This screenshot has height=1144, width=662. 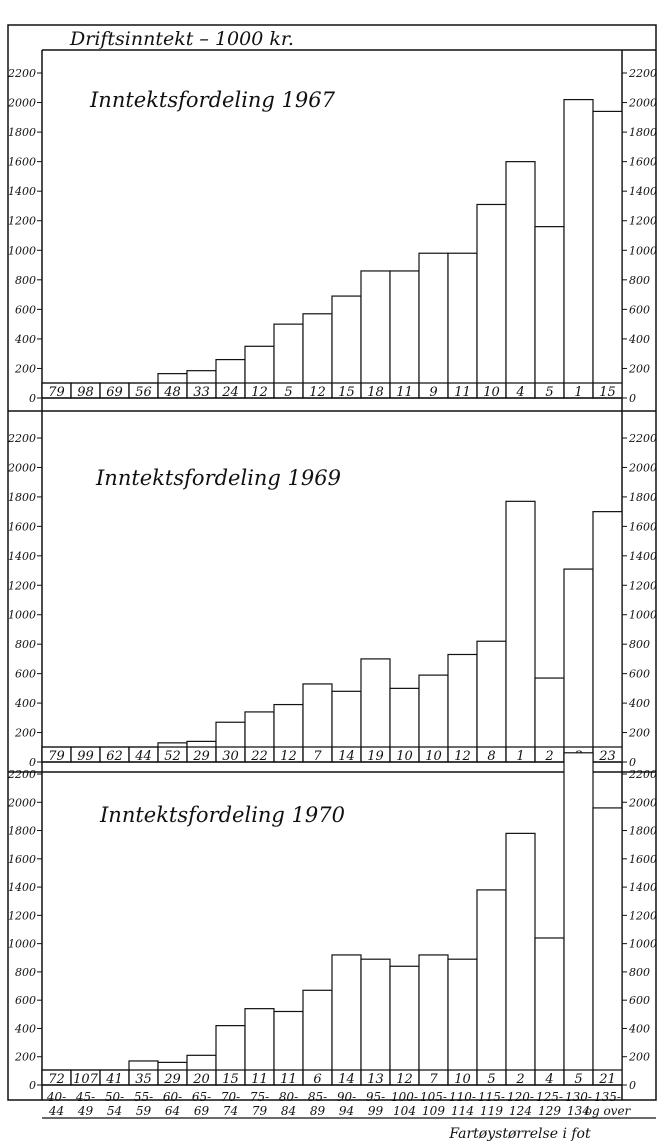 What do you see at coordinates (520, 756) in the screenshot?
I see `vessel-count-label: 1` at bounding box center [520, 756].